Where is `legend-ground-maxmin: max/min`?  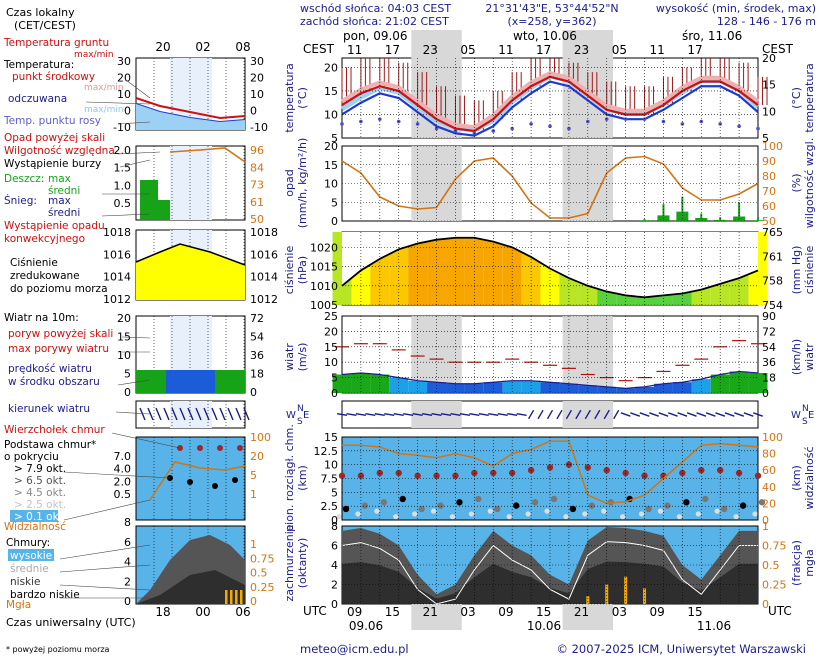 legend-ground-maxmin: max/min is located at coordinates (94, 55).